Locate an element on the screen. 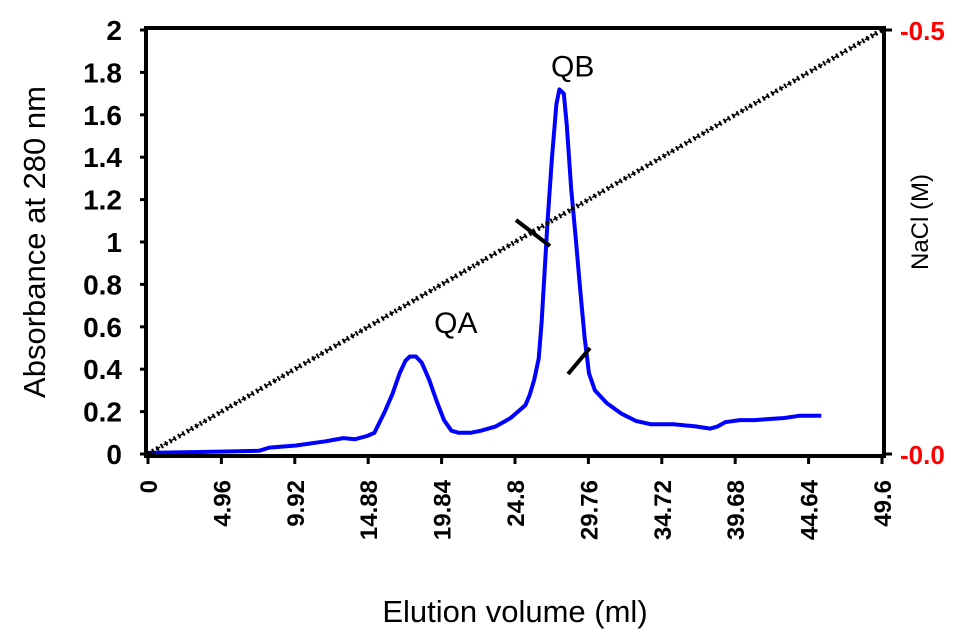 The height and width of the screenshot is (629, 960). x-tick-label: 34.72 is located at coordinates (663, 510).